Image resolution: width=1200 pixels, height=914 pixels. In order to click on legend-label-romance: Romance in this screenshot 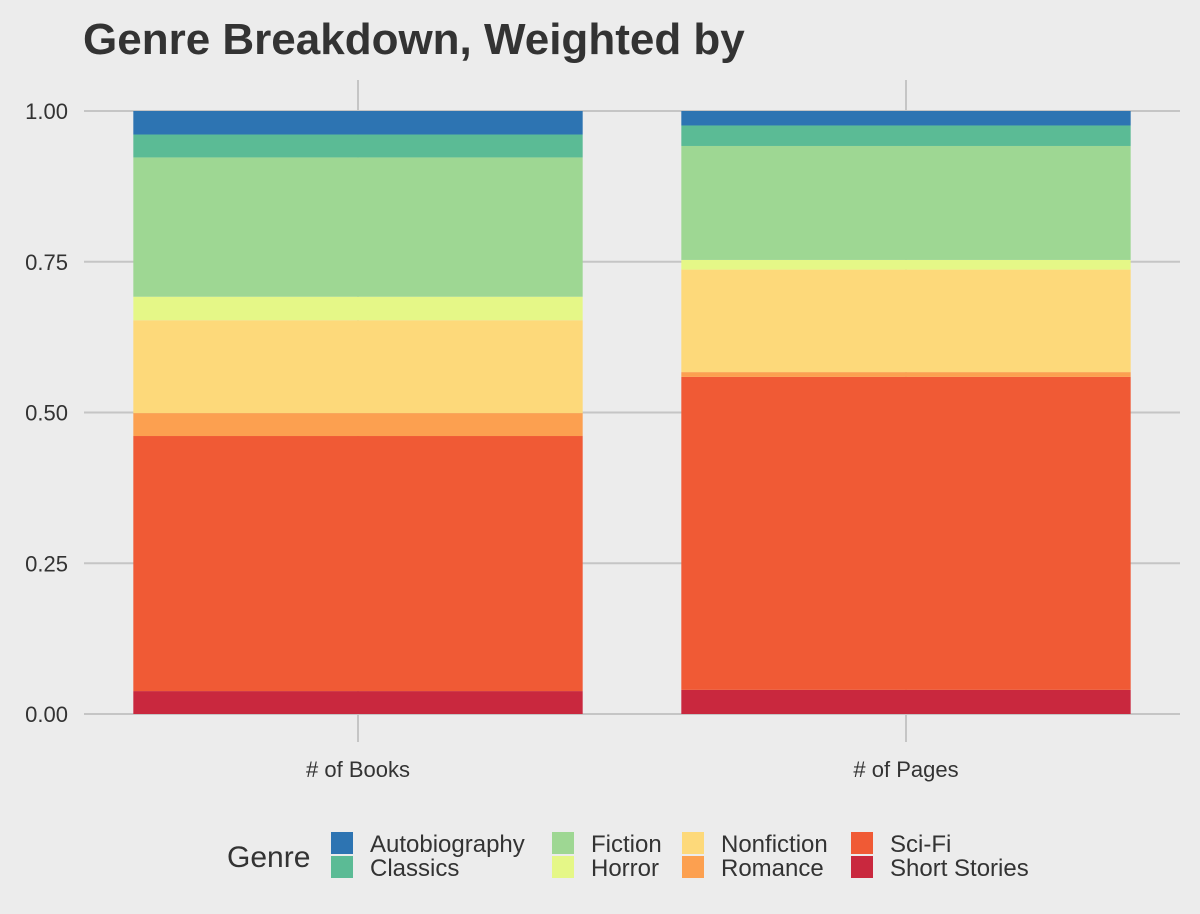, I will do `click(772, 868)`.